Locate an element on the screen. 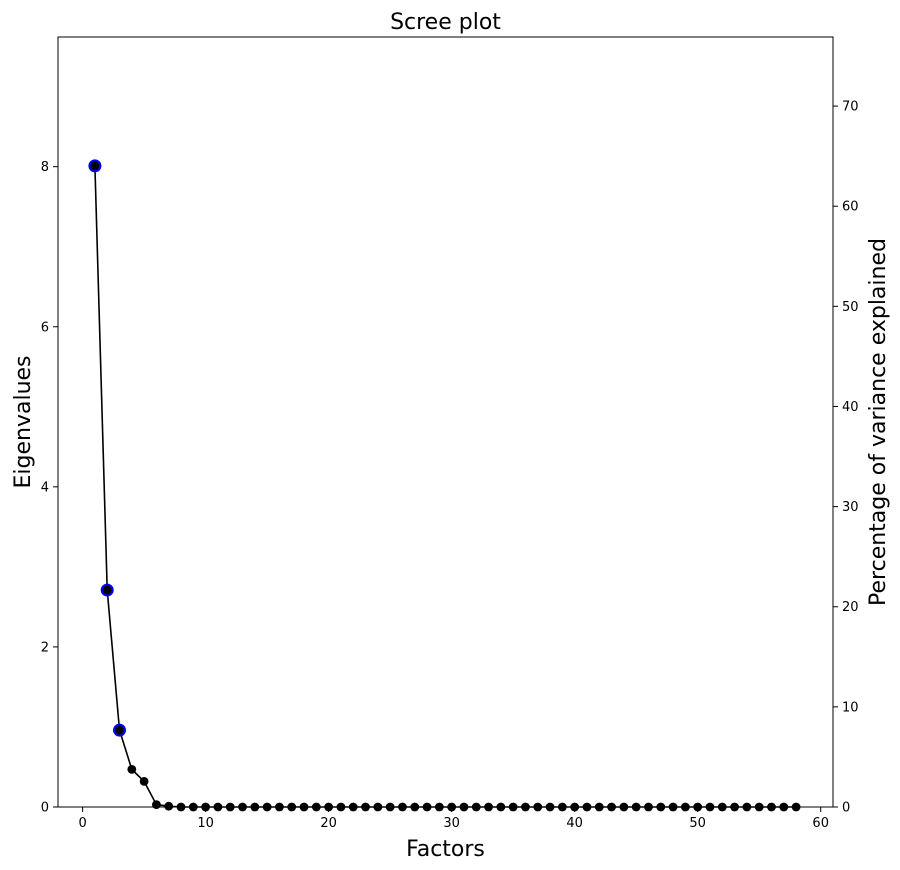 The width and height of the screenshot is (900, 870). x-tick-label: 50 is located at coordinates (697, 823).